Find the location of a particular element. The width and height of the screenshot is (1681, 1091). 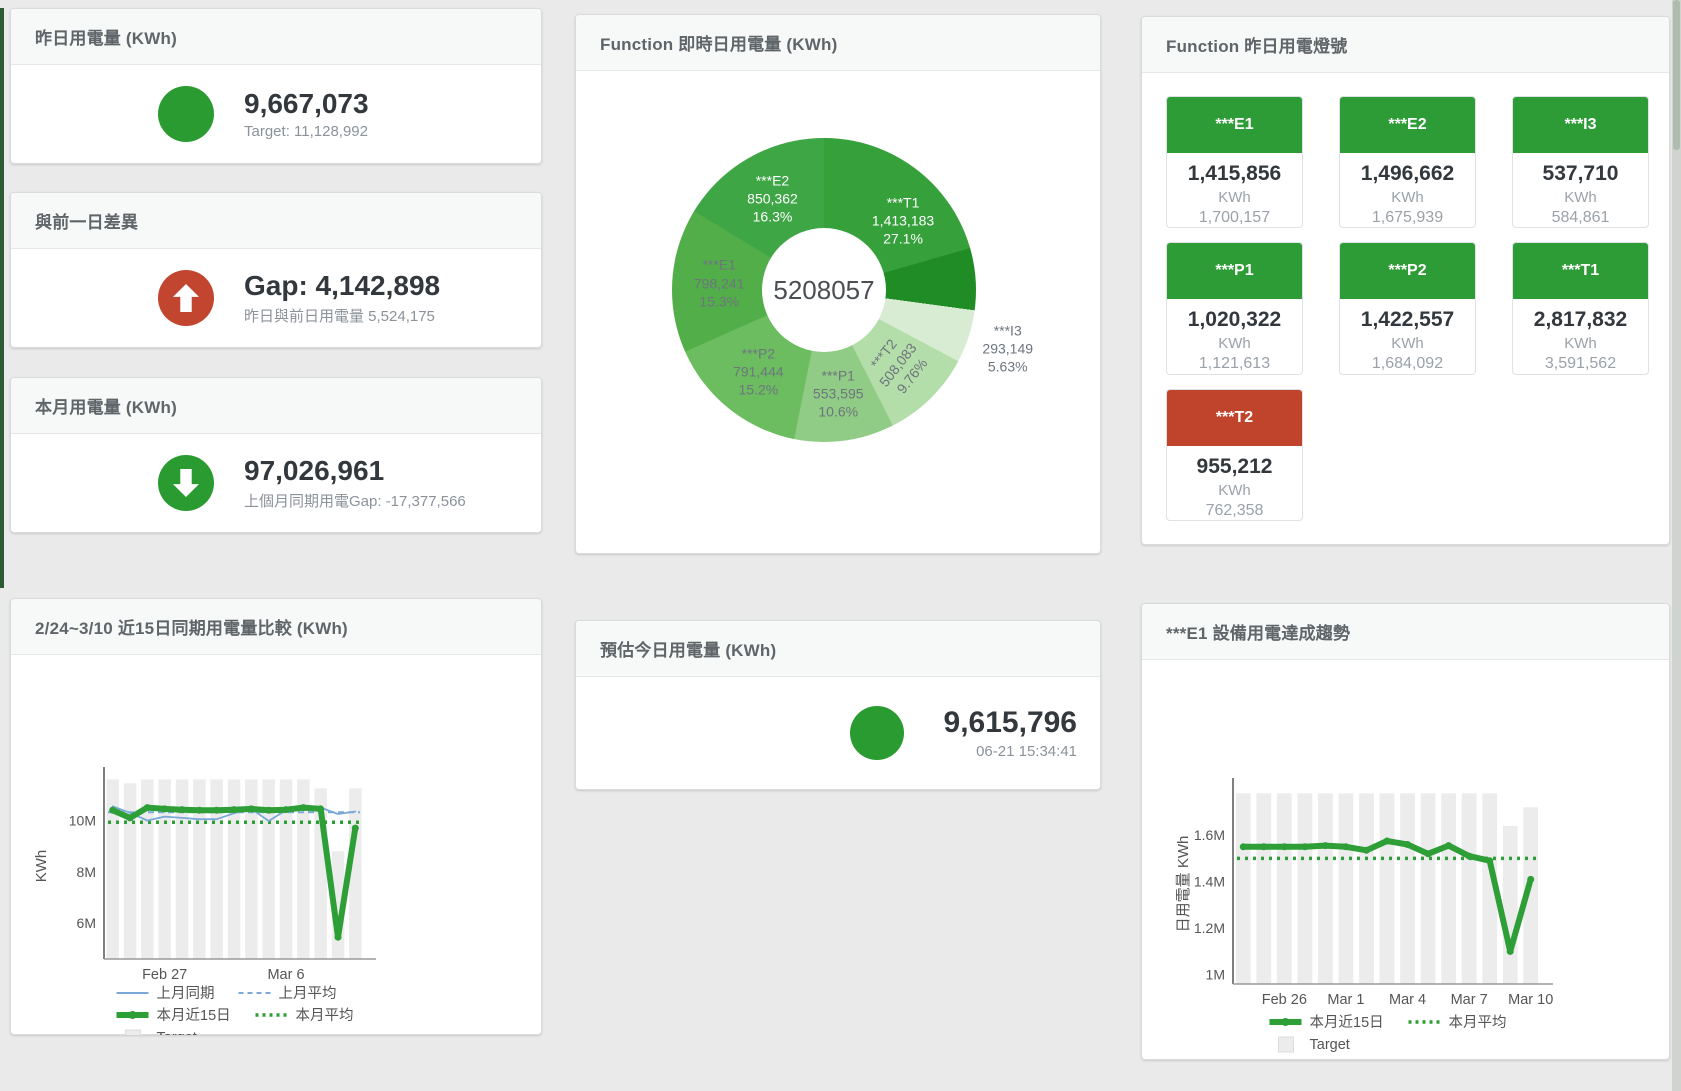

light-tile-T1: ***T1 2,817,832 KWh 3,591,562 is located at coordinates (1580, 308).